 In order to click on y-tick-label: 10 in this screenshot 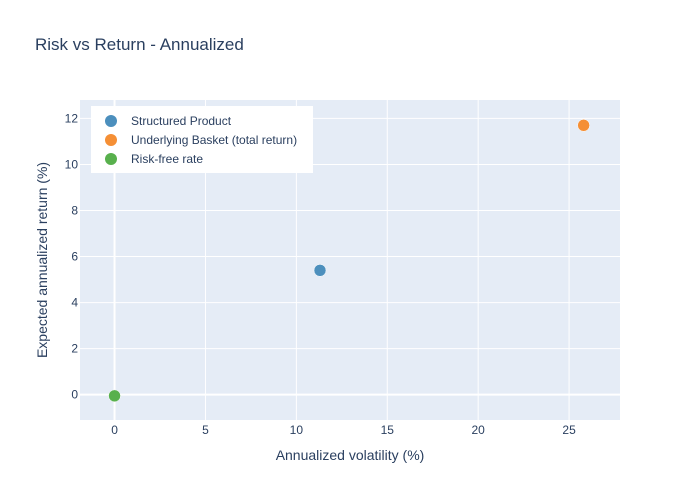, I will do `click(72, 164)`.